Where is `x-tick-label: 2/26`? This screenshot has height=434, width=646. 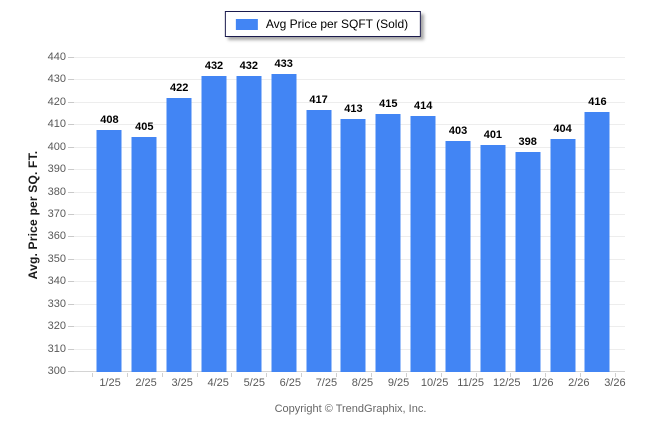
x-tick-label: 2/26 is located at coordinates (579, 383).